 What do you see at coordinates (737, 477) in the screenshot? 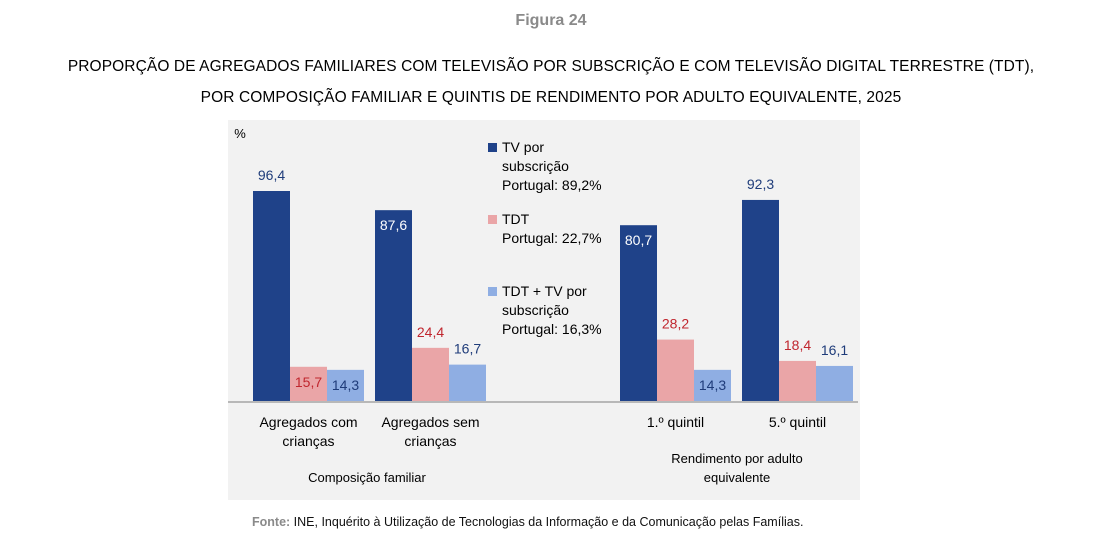
I see `group-label-2-line-2: equivalente` at bounding box center [737, 477].